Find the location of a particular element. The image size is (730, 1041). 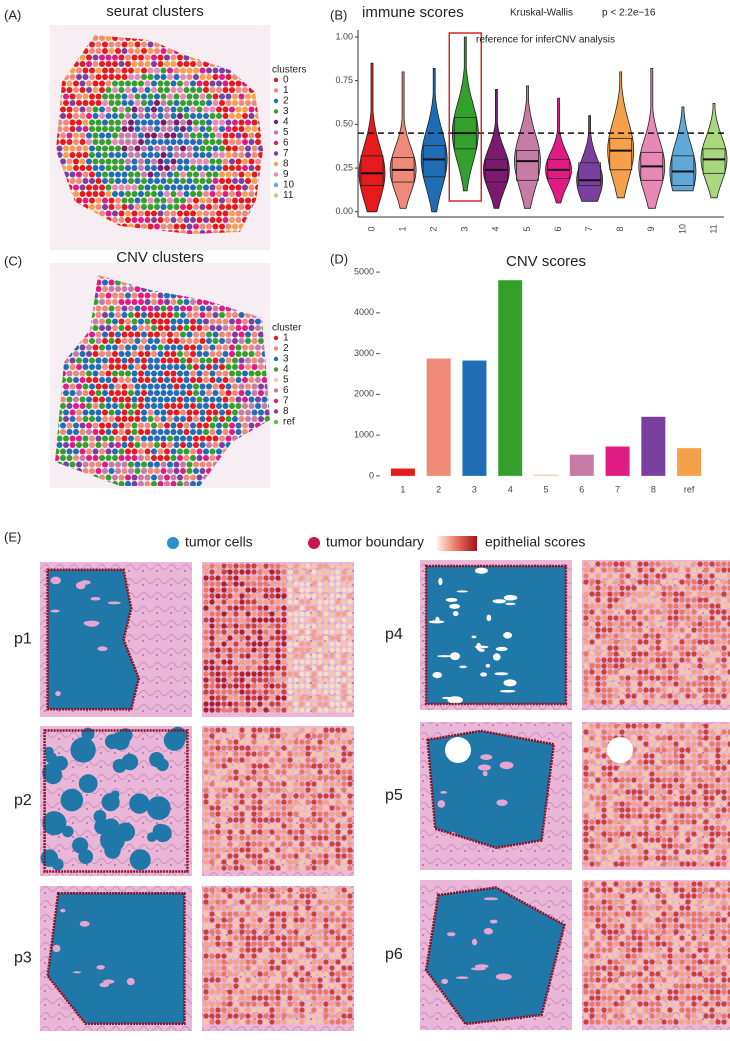

tumor-blob is located at coordinates (57, 864).